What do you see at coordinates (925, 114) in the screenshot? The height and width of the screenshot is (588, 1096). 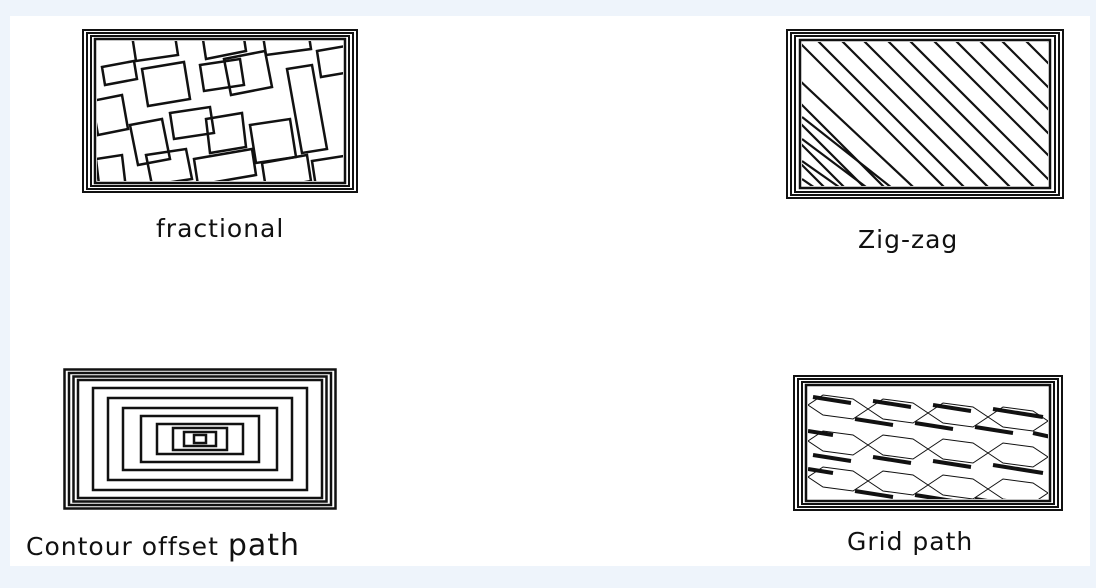 I see `zigzag-pattern-diagram` at bounding box center [925, 114].